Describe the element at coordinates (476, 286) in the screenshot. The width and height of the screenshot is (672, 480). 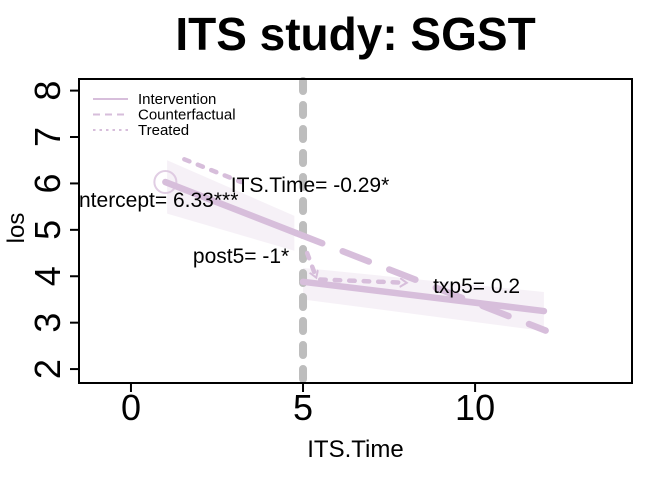
I see `annotation-3: txp5= 0.2` at that location.